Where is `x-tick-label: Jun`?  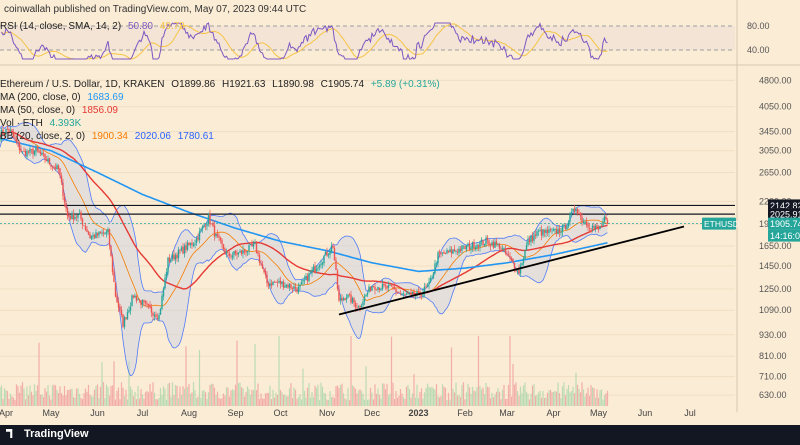 x-tick-label: Jun is located at coordinates (645, 413).